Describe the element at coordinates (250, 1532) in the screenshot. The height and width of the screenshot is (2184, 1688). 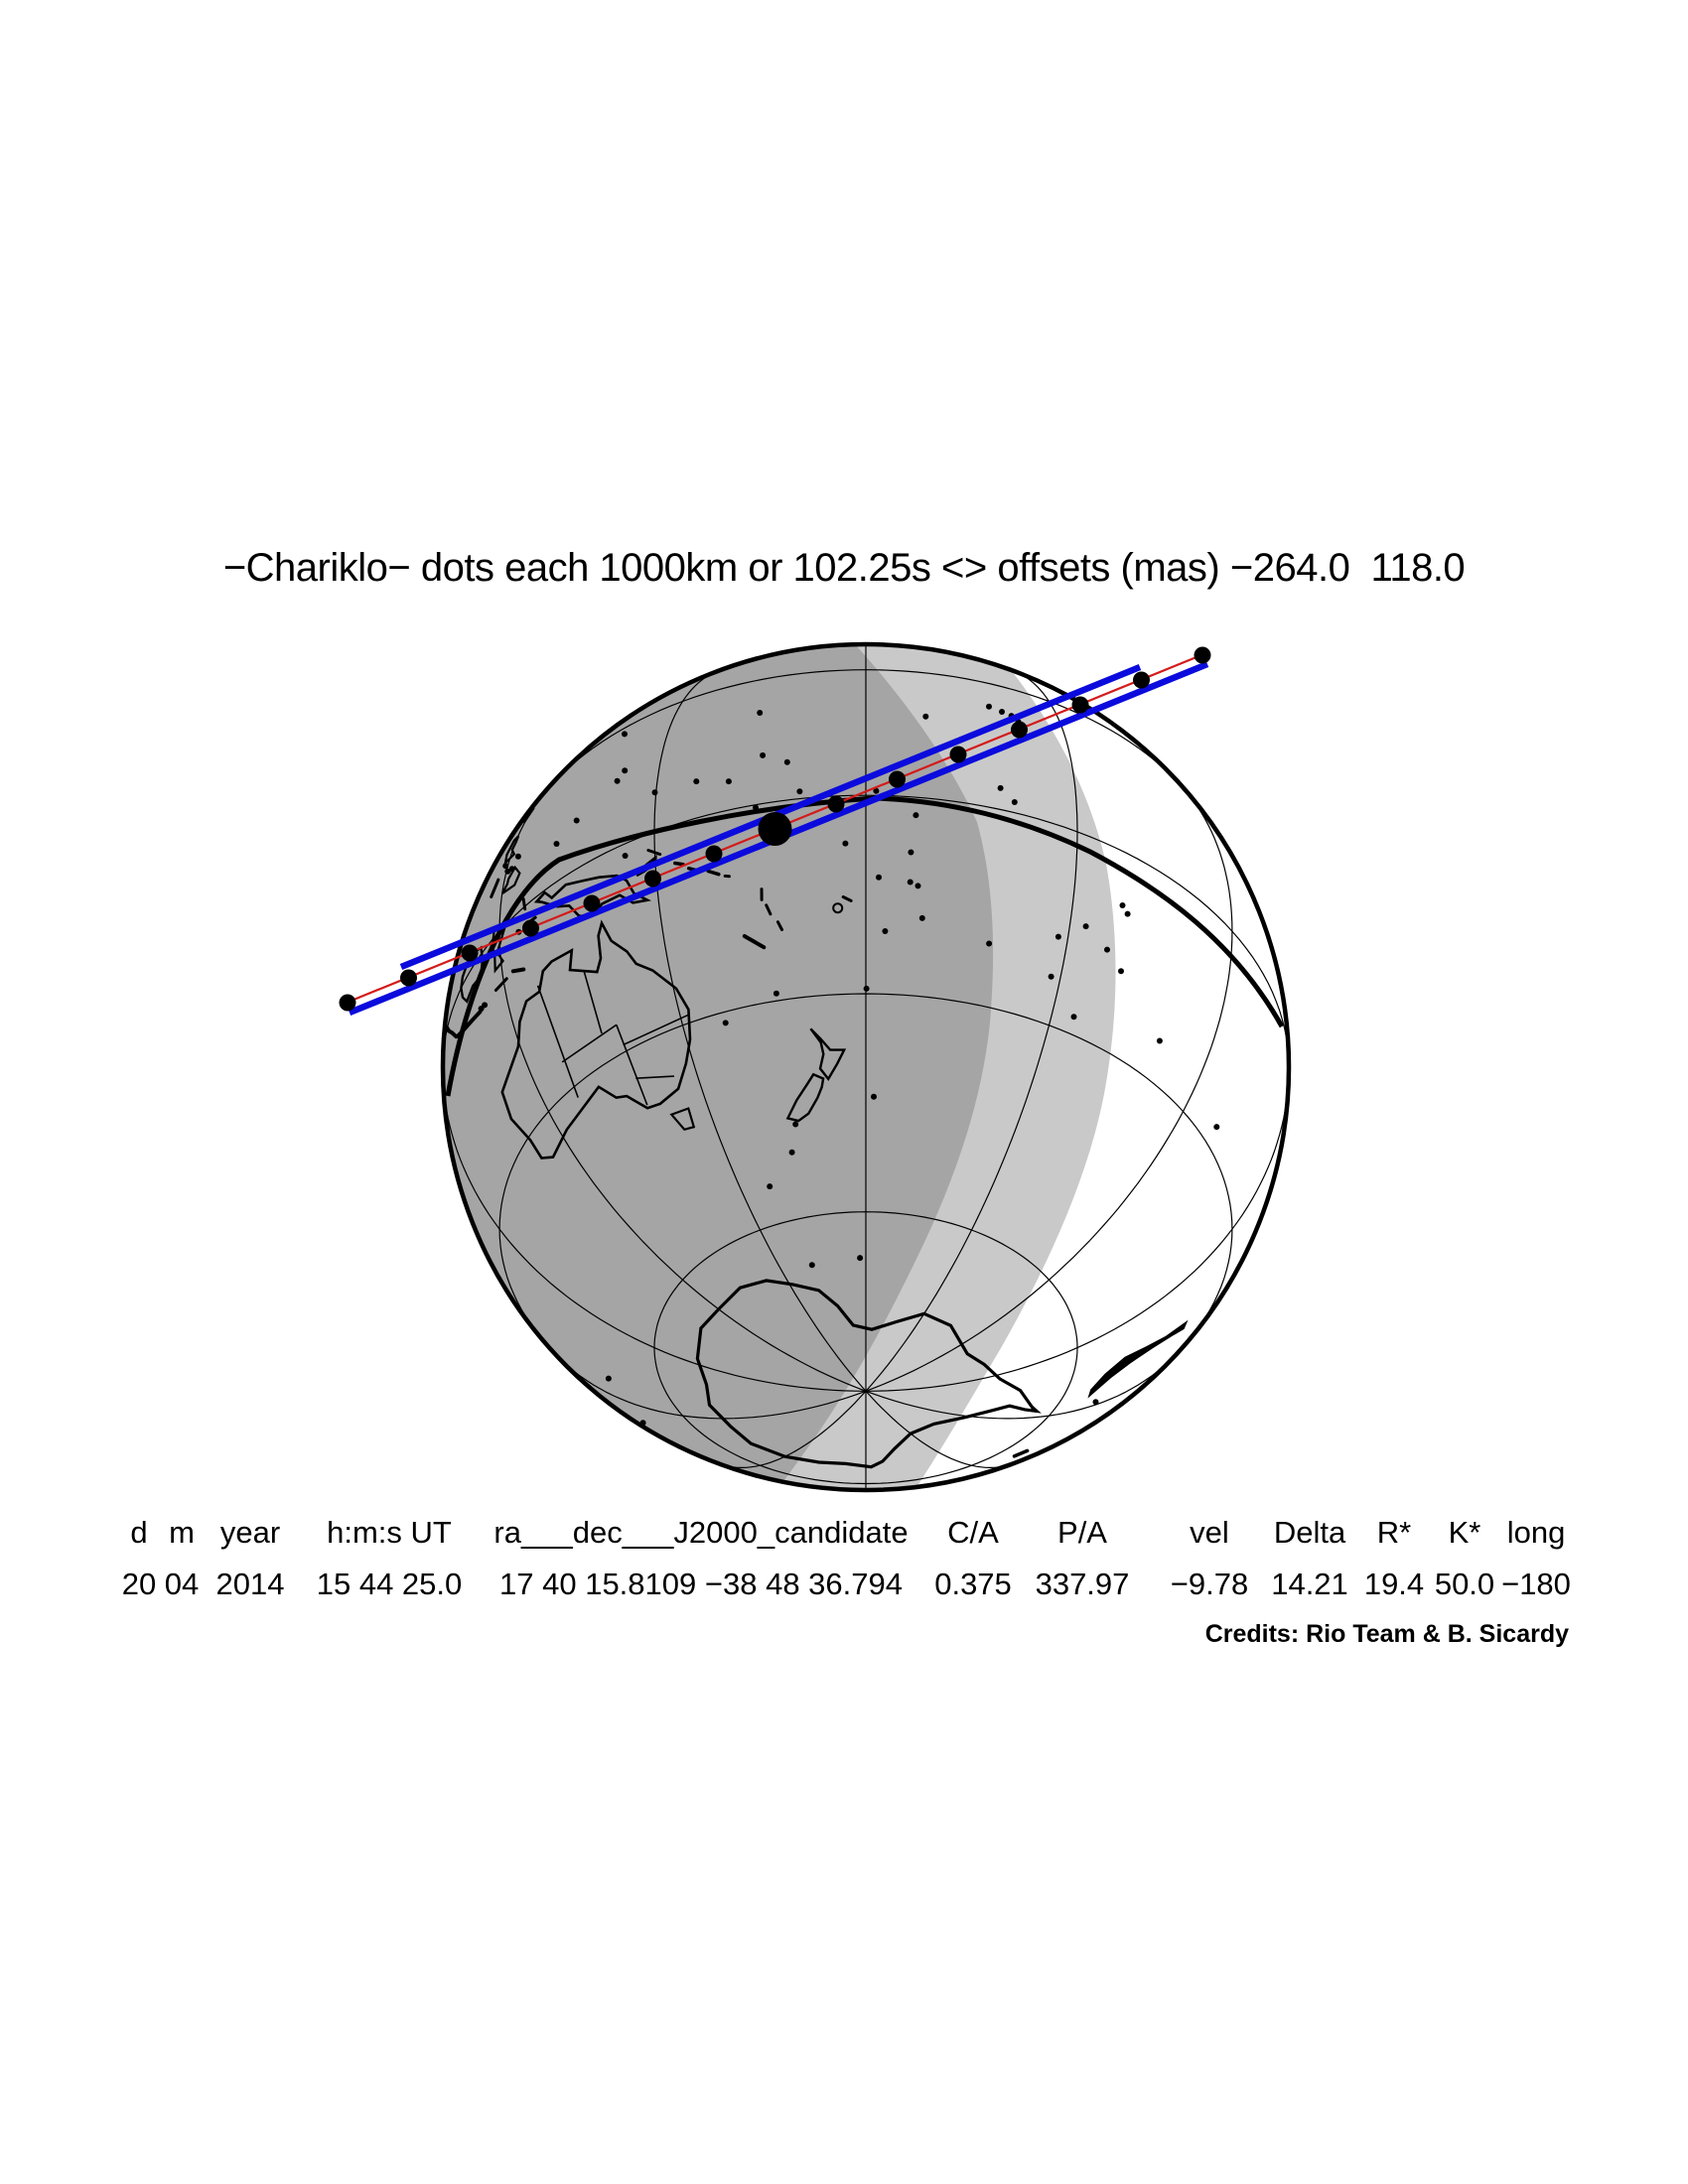
I see `table-col-2-header: year` at that location.